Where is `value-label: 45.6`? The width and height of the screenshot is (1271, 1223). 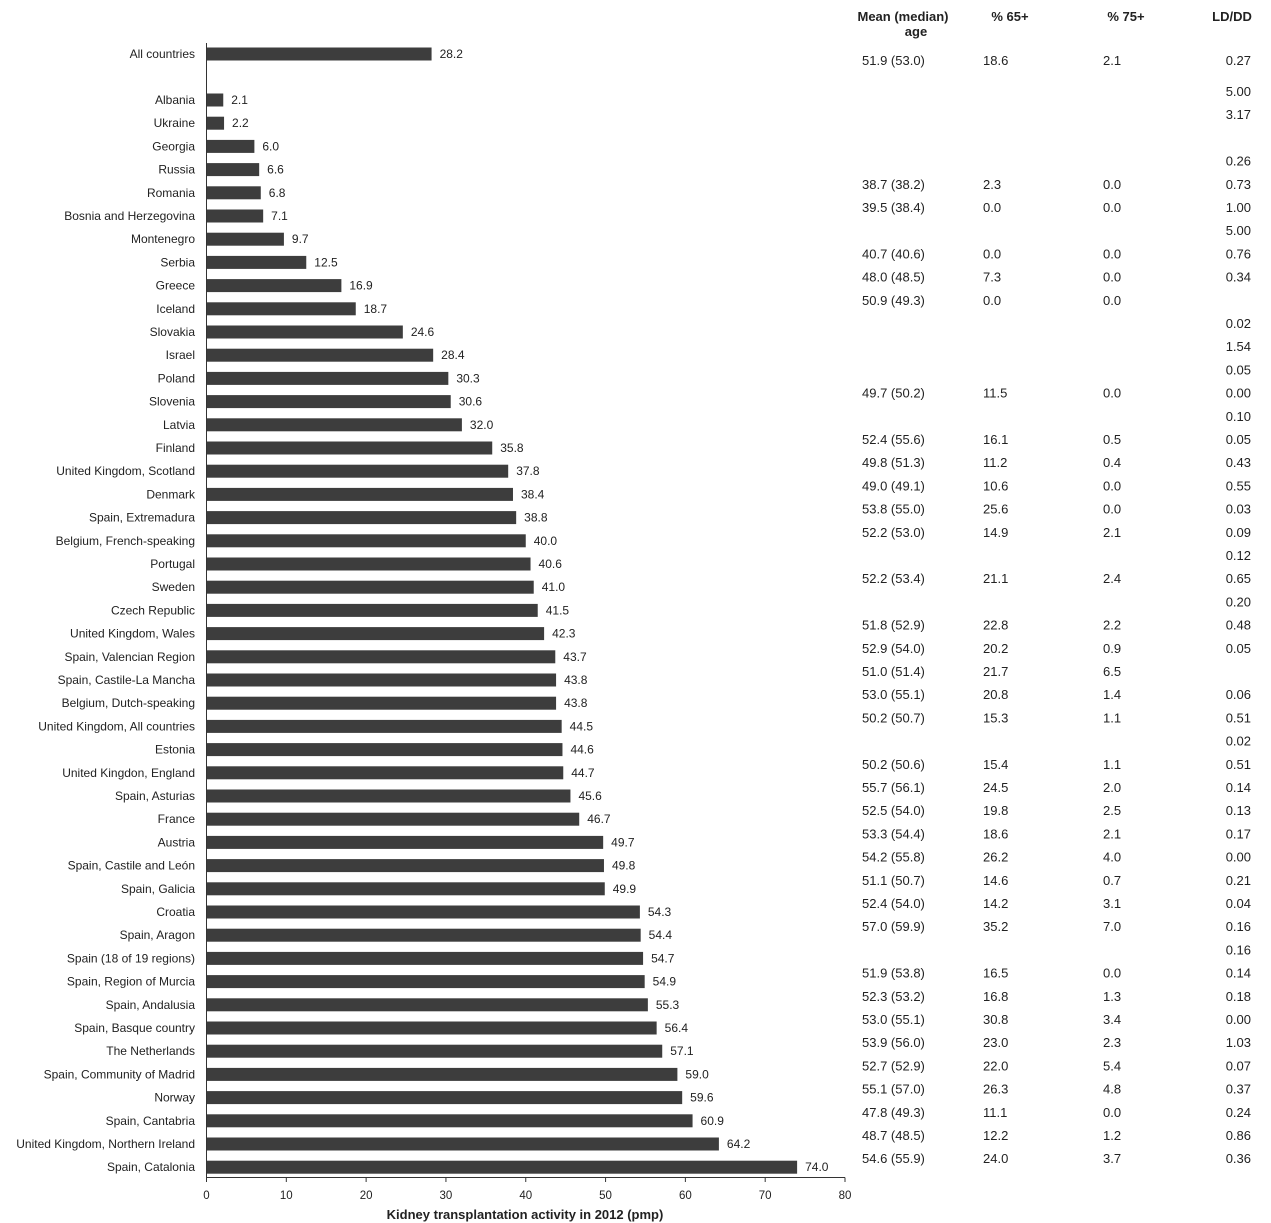 value-label: 45.6 is located at coordinates (590, 796).